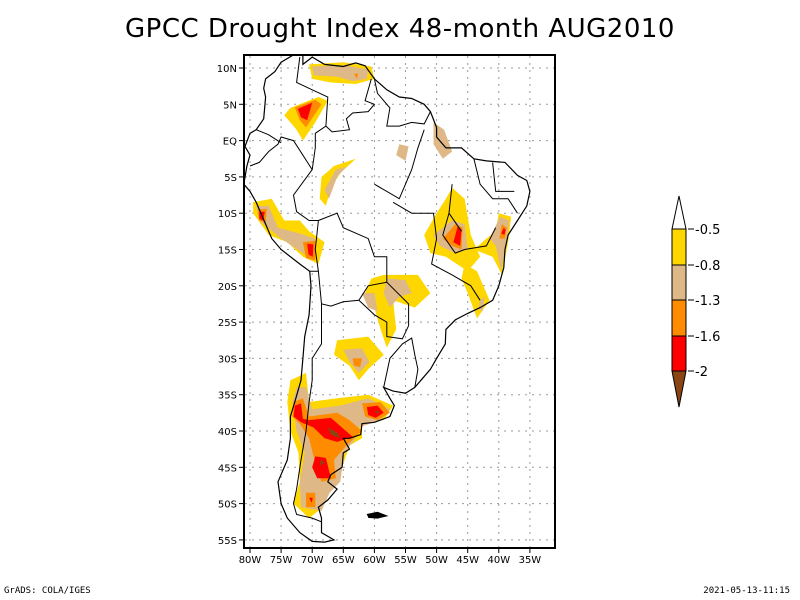 The height and width of the screenshot is (600, 800). I want to click on lat-tick-label: 5S, so click(230, 178).